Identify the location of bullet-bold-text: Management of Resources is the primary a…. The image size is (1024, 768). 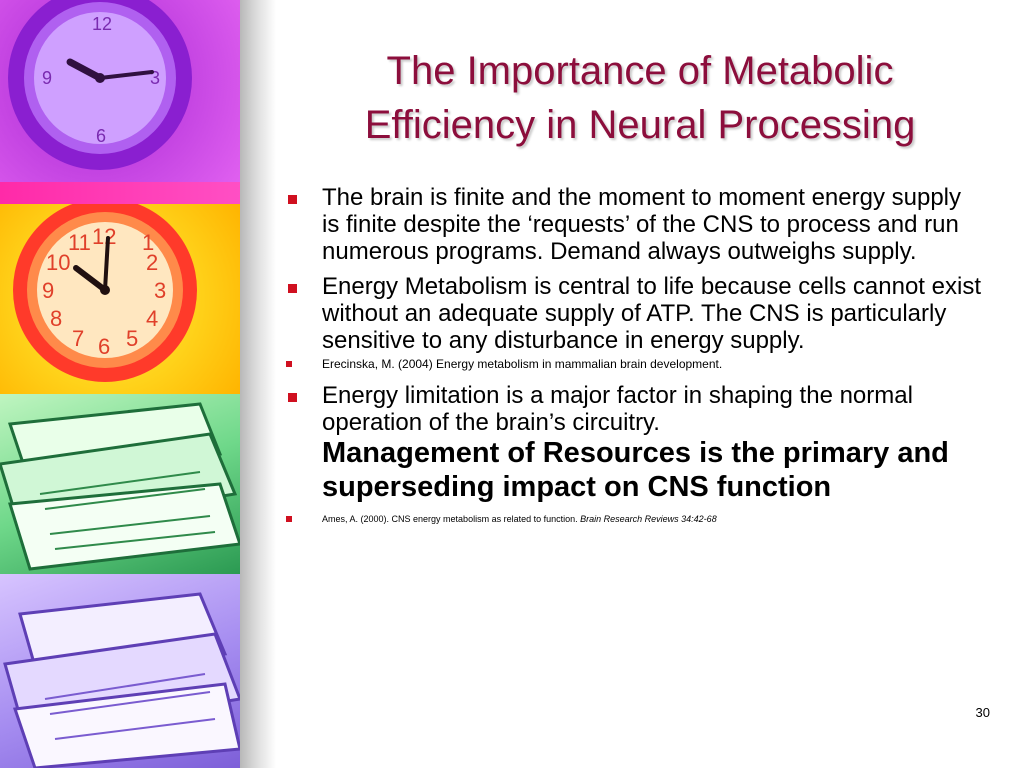
(635, 470).